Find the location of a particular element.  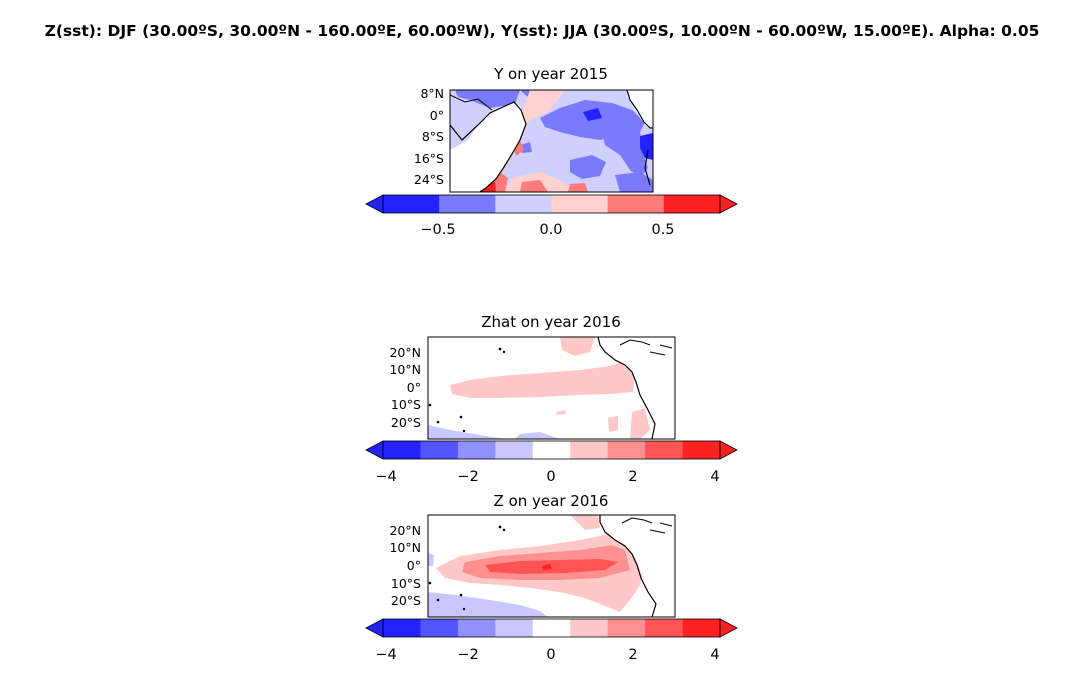

panel-z-lat-label: 0° is located at coordinates (414, 565).